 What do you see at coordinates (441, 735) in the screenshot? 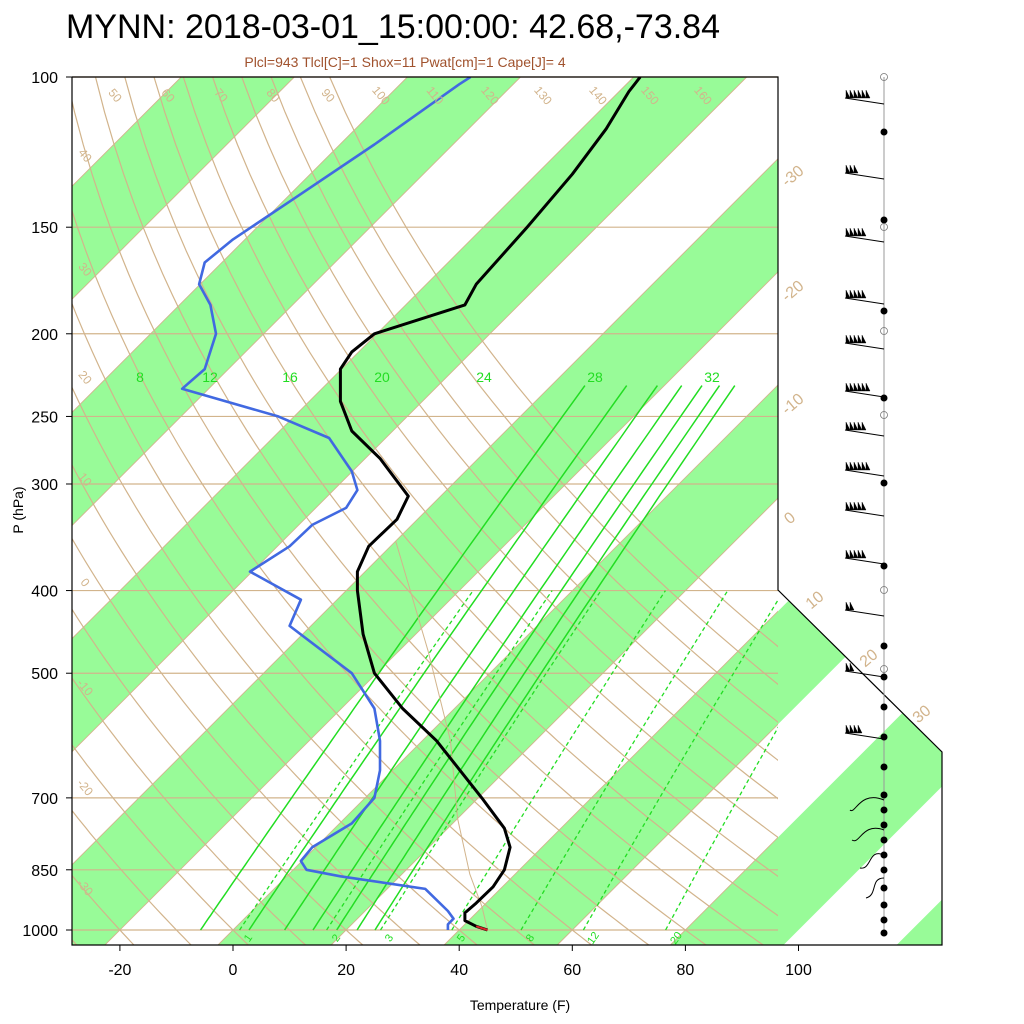
I see `parcel-path` at bounding box center [441, 735].